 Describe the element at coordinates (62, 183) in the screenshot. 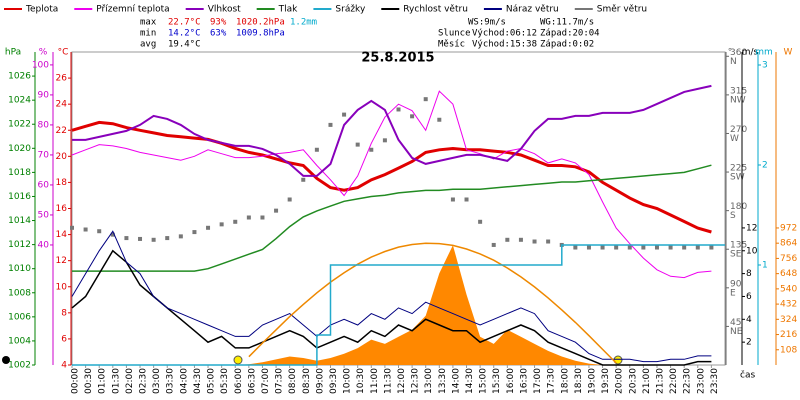

I see `y-tick-label: 18` at that location.